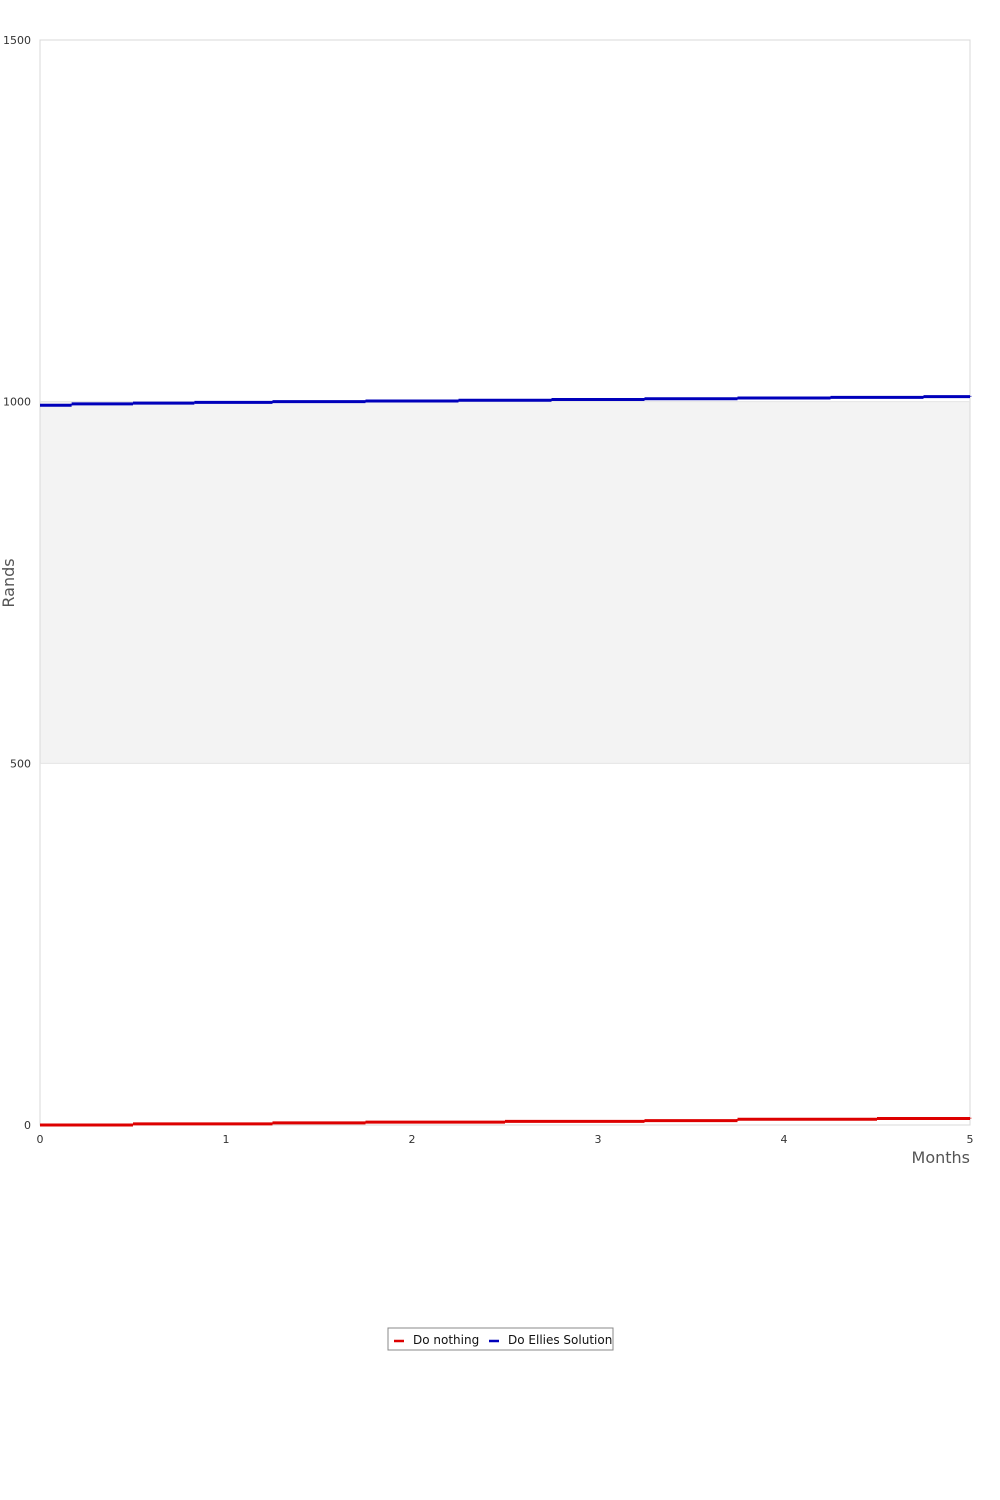  I want to click on y-axis-title: Rands, so click(9, 582).